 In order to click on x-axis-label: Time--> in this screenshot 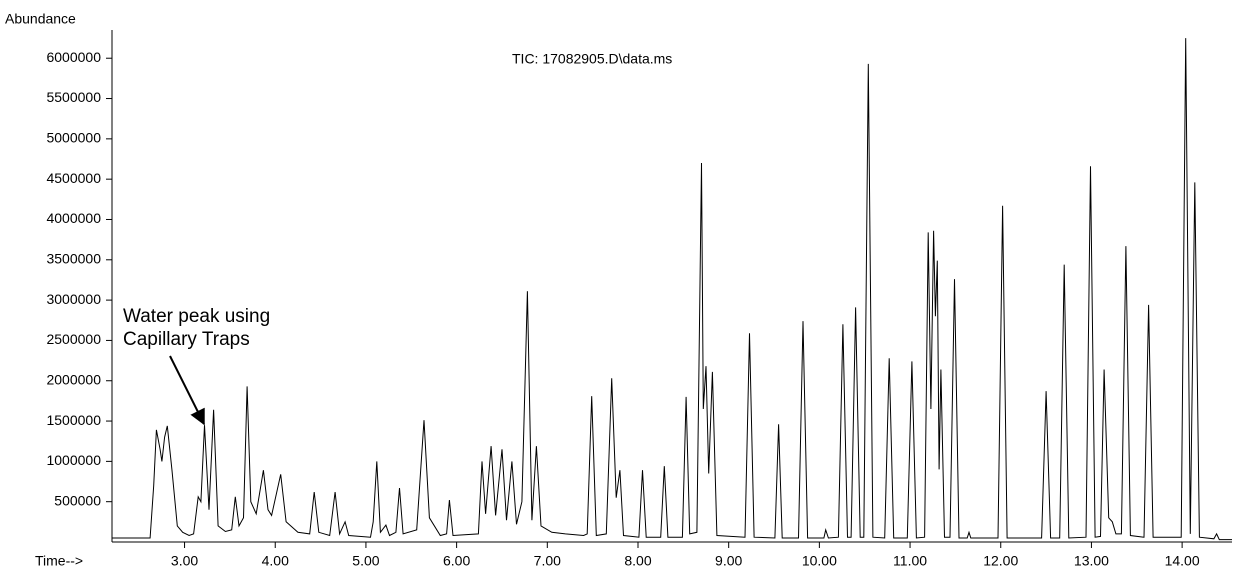, I will do `click(59, 561)`.